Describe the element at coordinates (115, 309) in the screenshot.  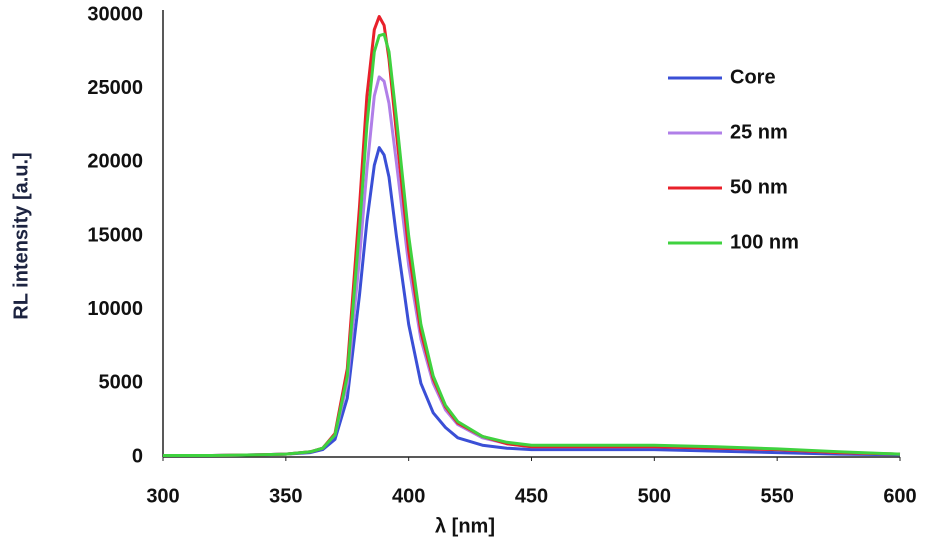
I see `y-tick-label: 10000` at that location.